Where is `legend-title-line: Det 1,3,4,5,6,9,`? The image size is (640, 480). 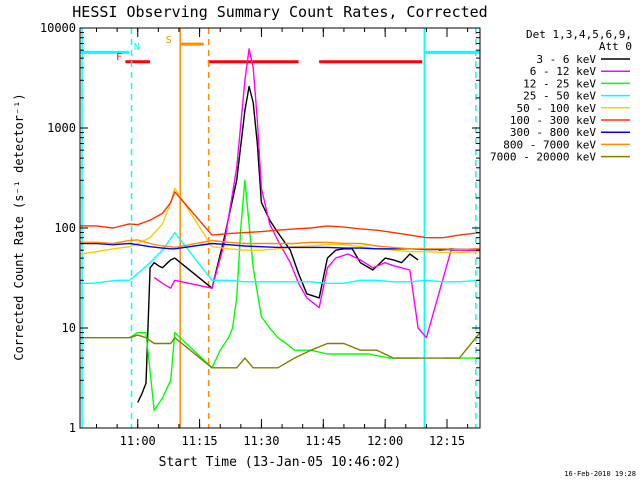 legend-title-line: Det 1,3,4,5,6,9, is located at coordinates (579, 34).